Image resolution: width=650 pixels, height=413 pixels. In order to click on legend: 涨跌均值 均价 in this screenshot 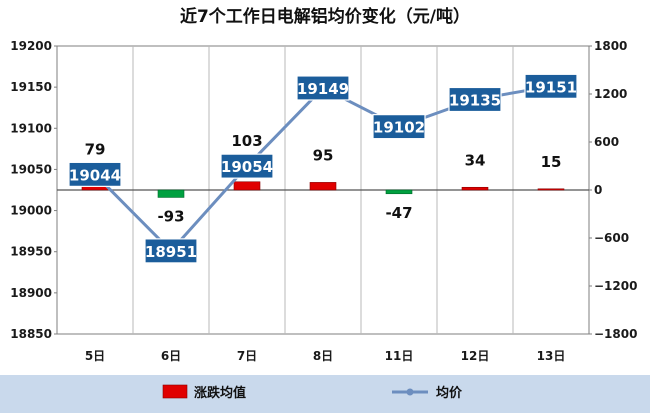, I will do `click(312, 392)`.